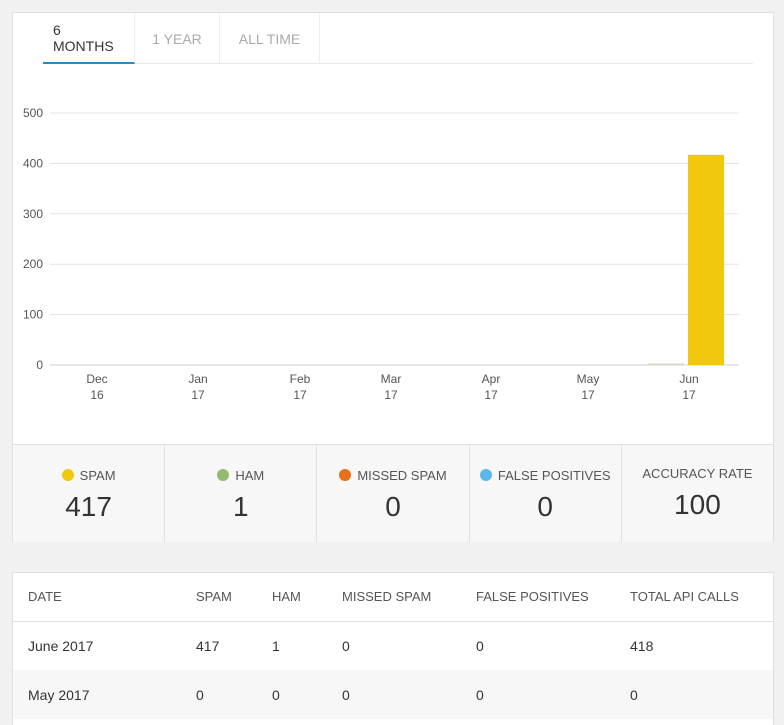 The width and height of the screenshot is (784, 725). I want to click on header-date: DATE, so click(104, 597).